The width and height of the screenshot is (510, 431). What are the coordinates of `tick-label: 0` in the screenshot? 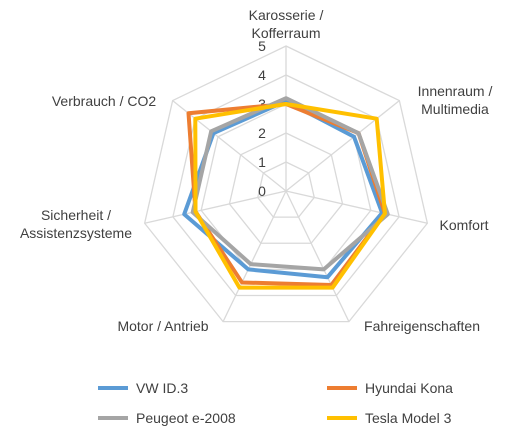 It's located at (262, 191).